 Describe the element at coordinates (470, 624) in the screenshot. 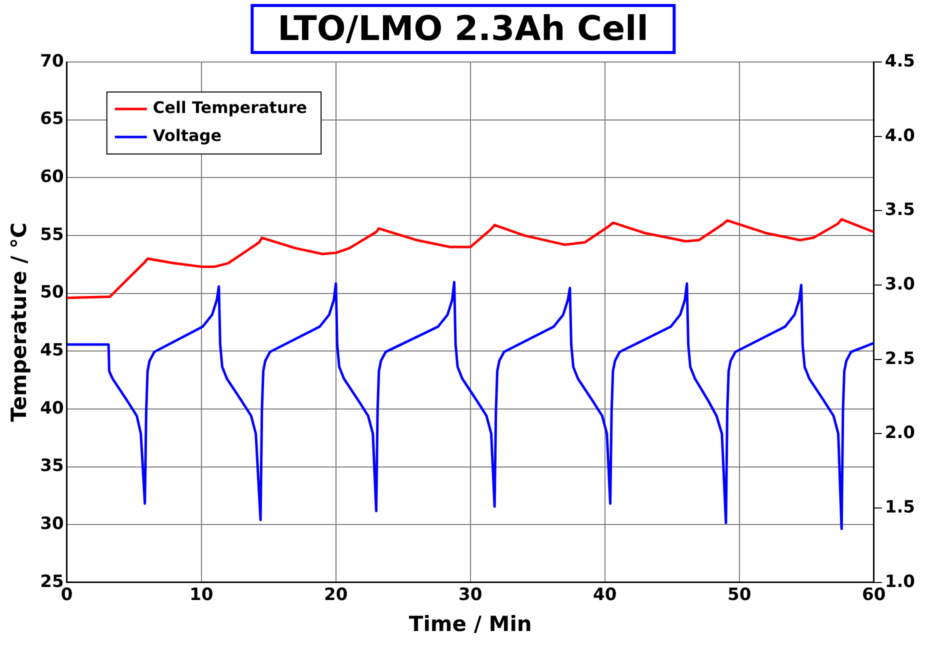

I see `x-axis-title: Time / Min` at that location.